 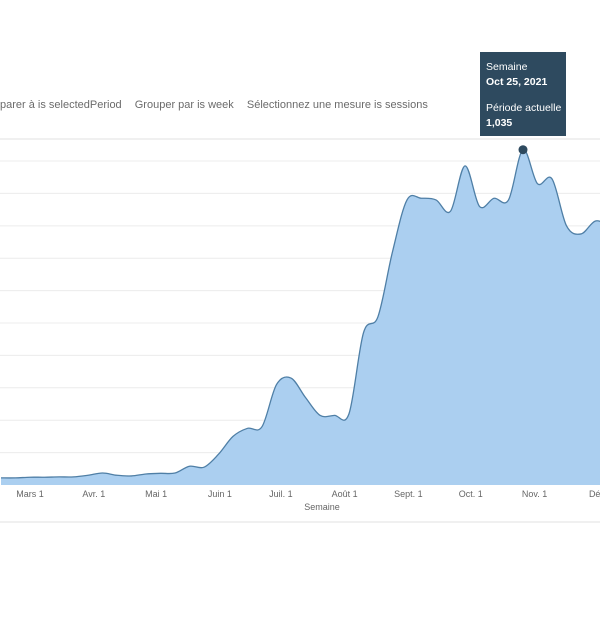 I want to click on highlighted-data-point, so click(x=523, y=150).